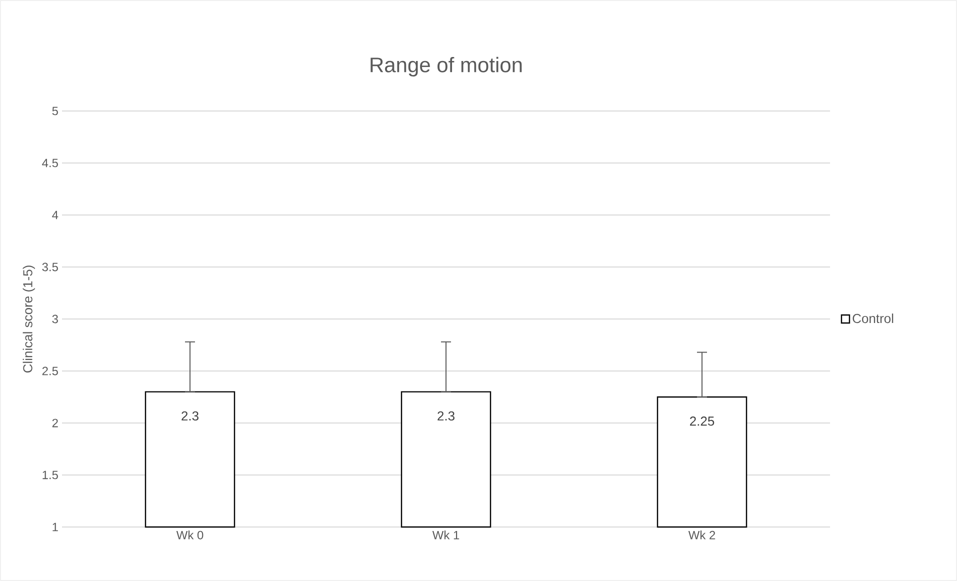 The width and height of the screenshot is (957, 581). What do you see at coordinates (190, 535) in the screenshot?
I see `x-tick-label: Wk 0` at bounding box center [190, 535].